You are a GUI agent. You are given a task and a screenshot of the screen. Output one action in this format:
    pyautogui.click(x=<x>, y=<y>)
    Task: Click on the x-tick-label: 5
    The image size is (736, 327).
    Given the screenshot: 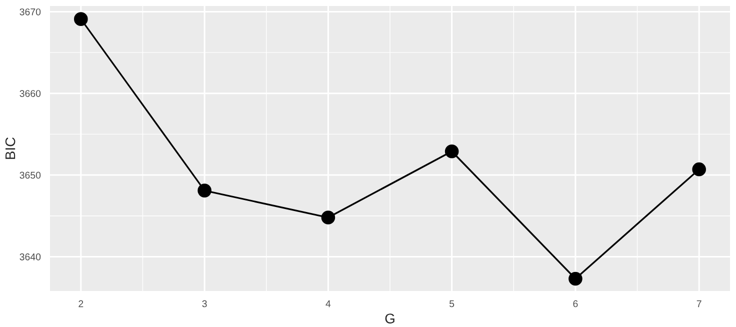 What is the action you would take?
    pyautogui.click(x=452, y=304)
    